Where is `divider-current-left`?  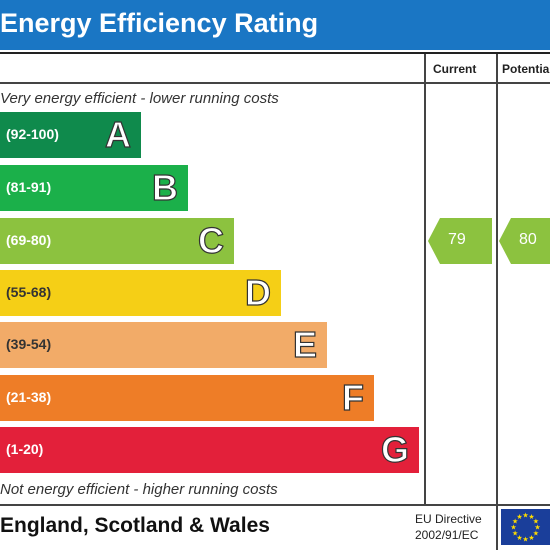 divider-current-left is located at coordinates (425, 280).